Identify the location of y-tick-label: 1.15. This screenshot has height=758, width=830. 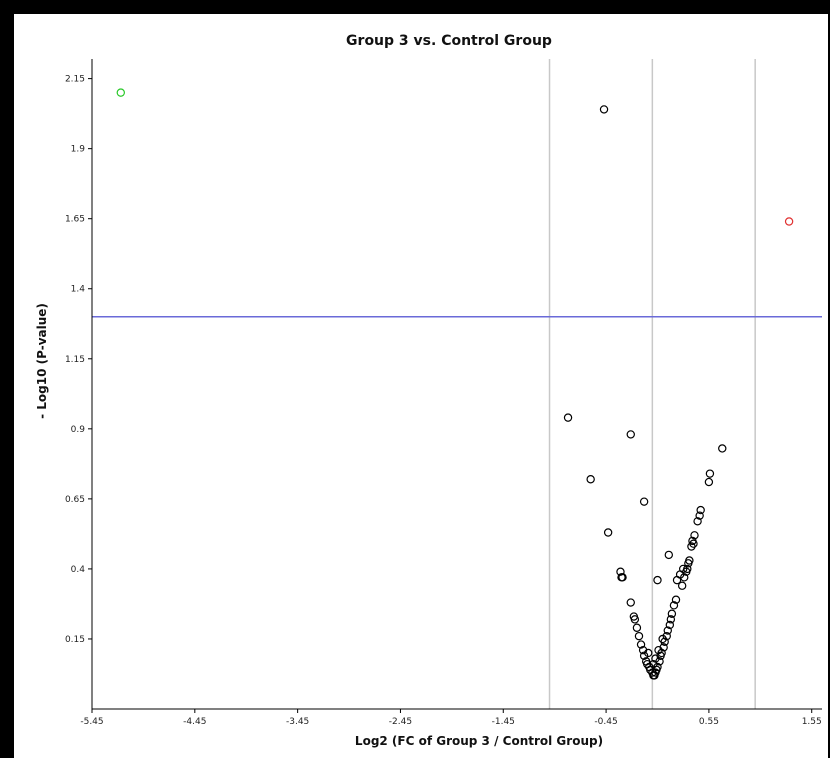
(75, 360).